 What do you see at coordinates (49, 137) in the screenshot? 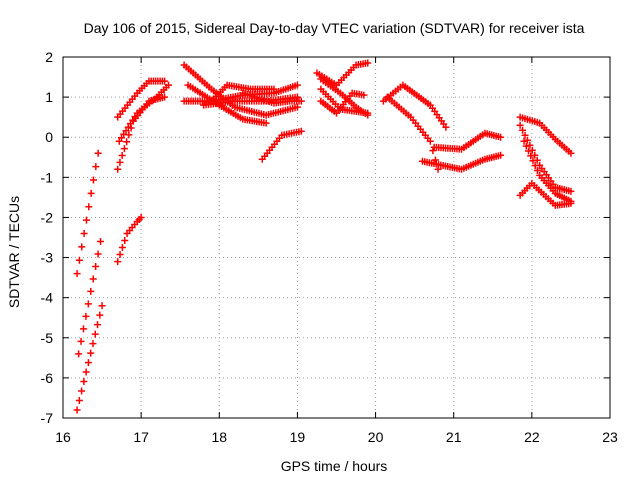
I see `y-tick-label: 0` at bounding box center [49, 137].